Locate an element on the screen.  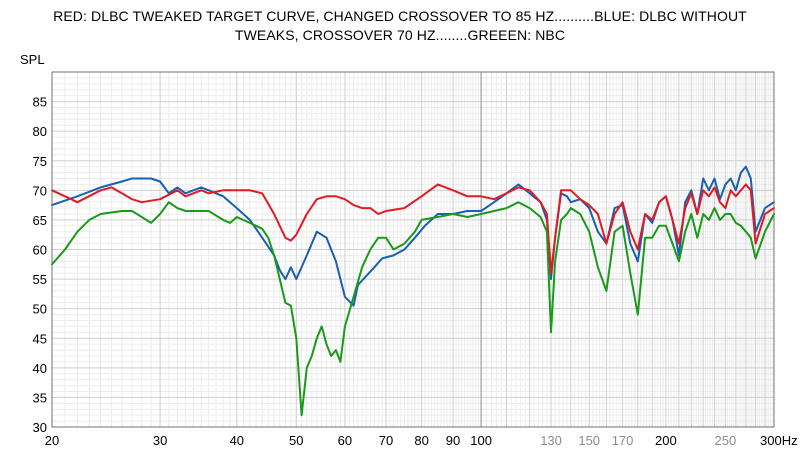
y-tick-label: 35 is located at coordinates (40, 397).